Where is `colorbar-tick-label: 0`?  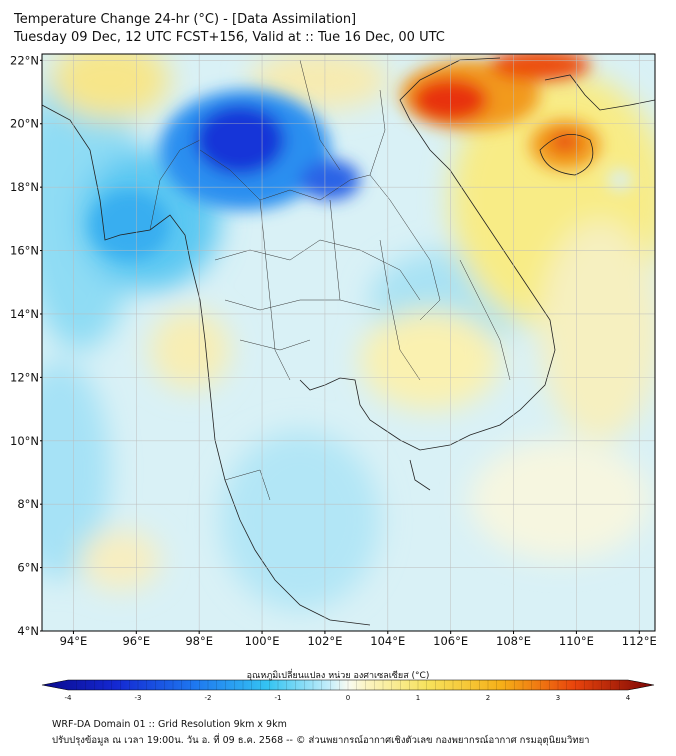 colorbar-tick-label: 0 is located at coordinates (348, 697).